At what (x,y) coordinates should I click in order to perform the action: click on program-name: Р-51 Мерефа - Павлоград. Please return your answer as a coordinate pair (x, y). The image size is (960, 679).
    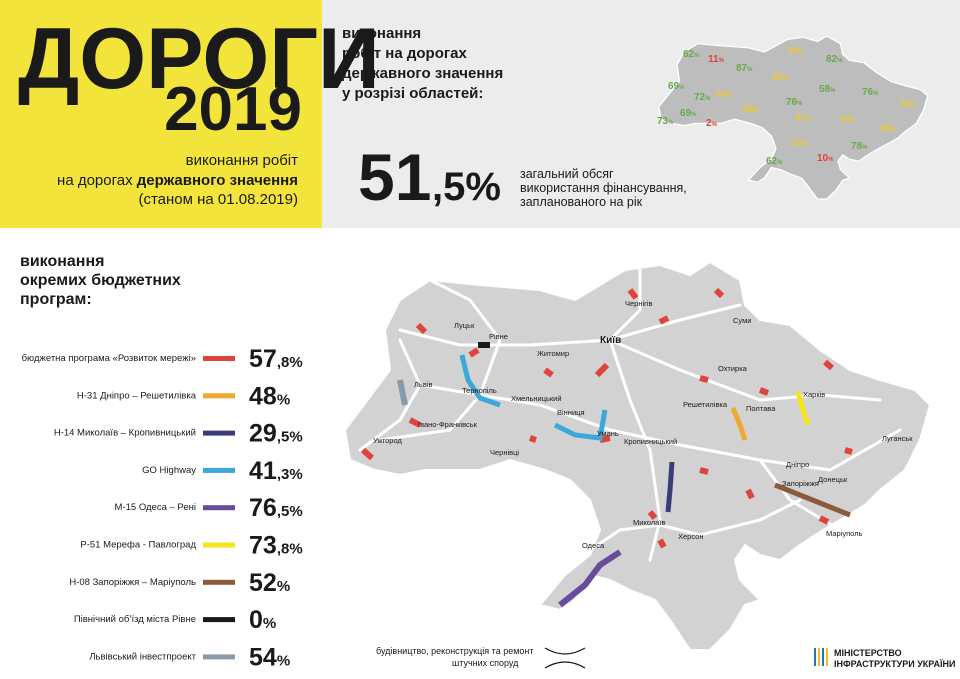
    Looking at the image, I should click on (138, 545).